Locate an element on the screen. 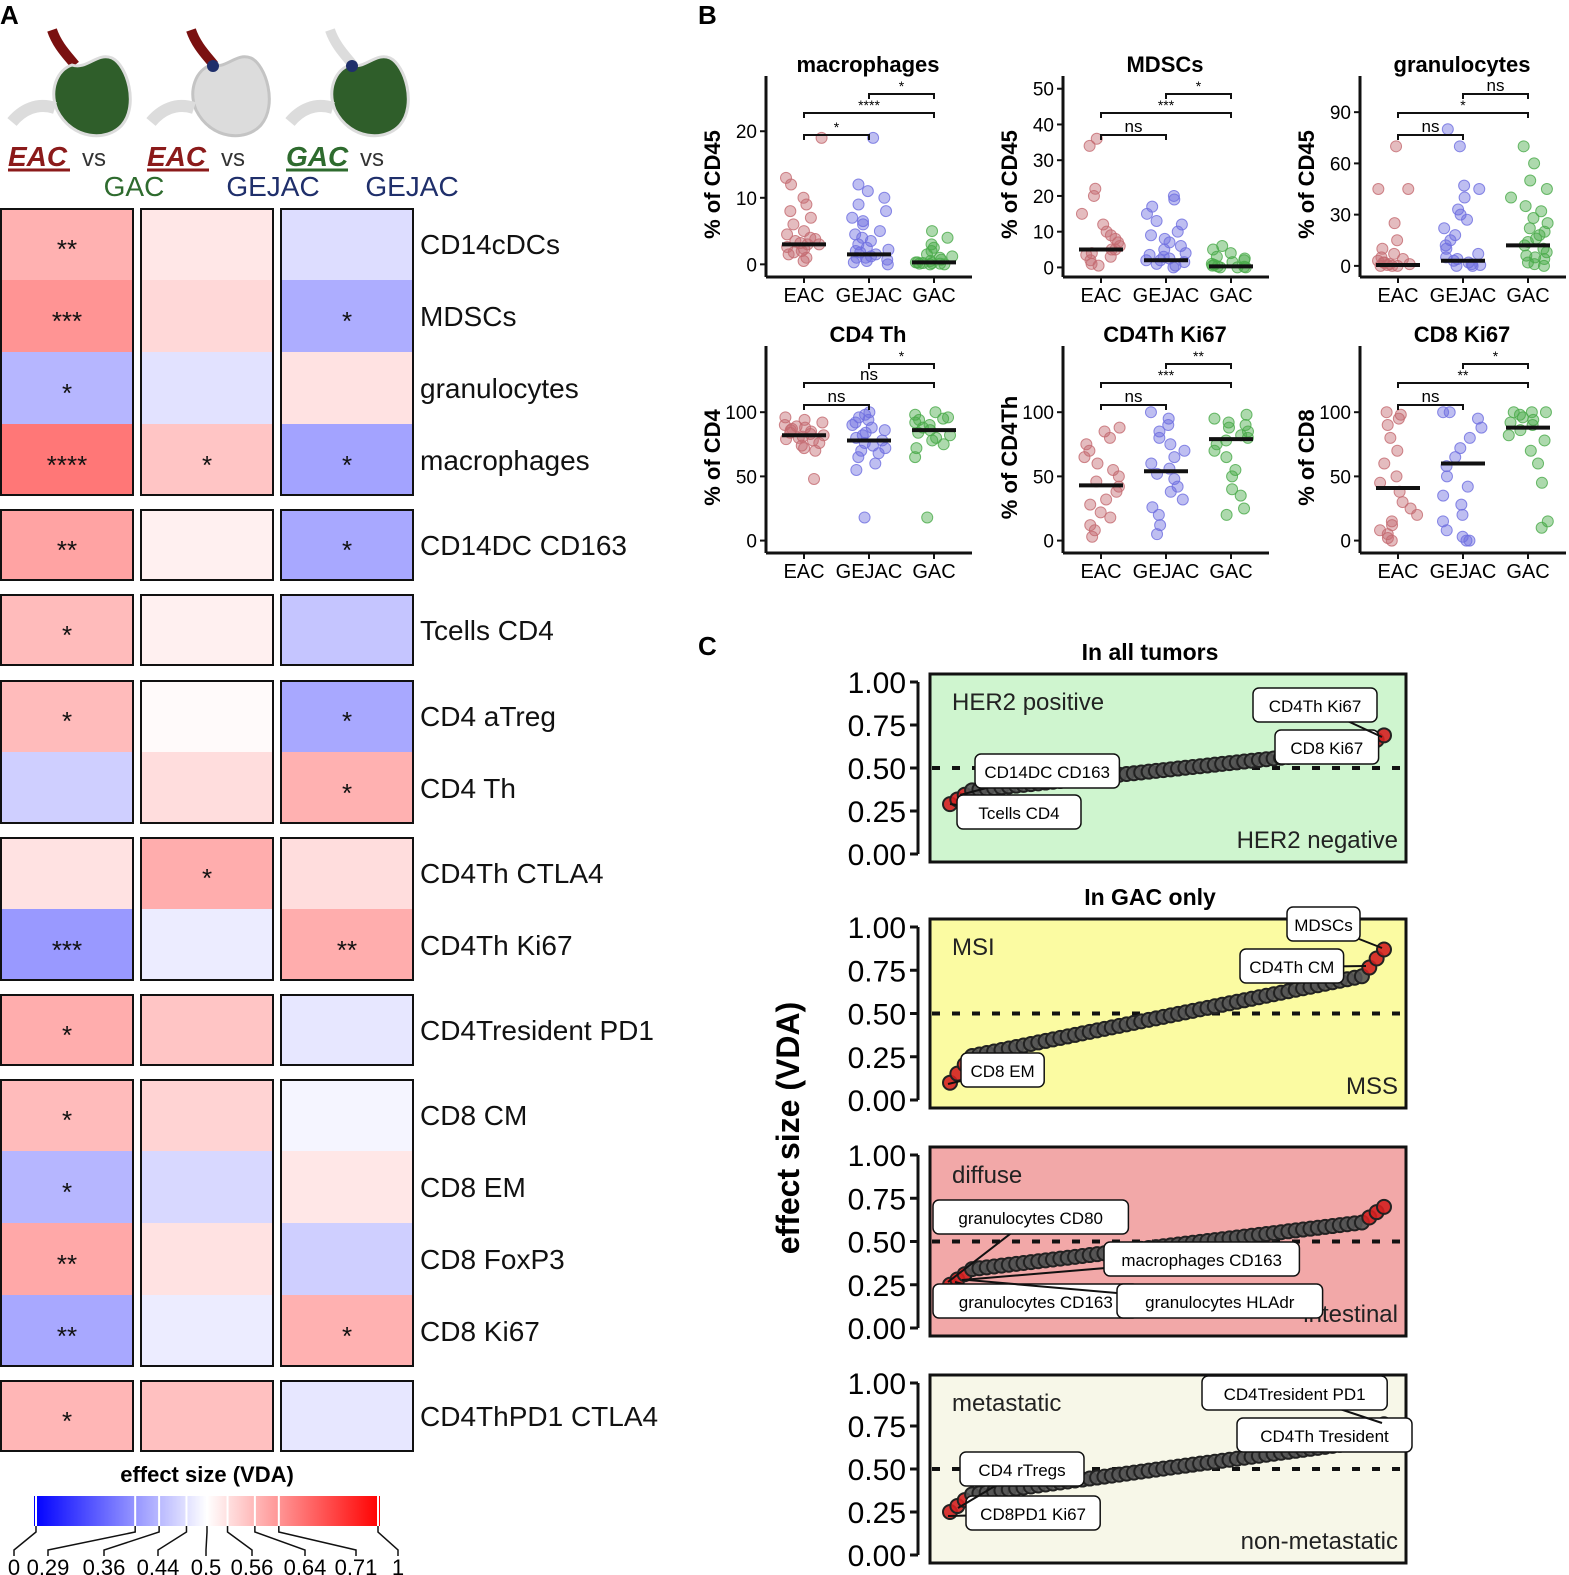 The width and height of the screenshot is (1569, 1575). subplot-title: CD4Th Ki67 is located at coordinates (1164, 334).